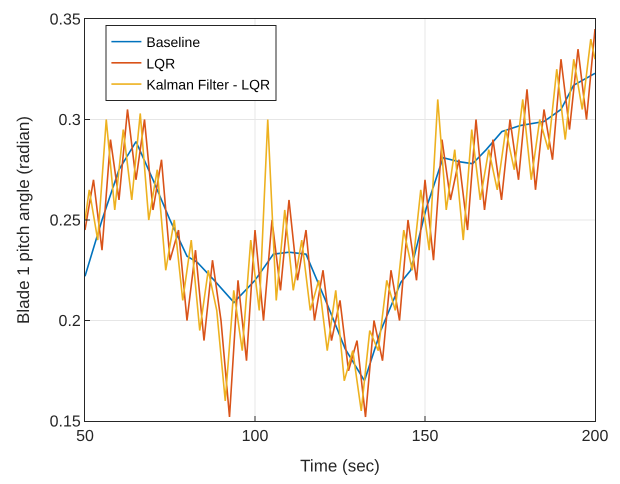  I want to click on x-tick-label: 200, so click(595, 437).